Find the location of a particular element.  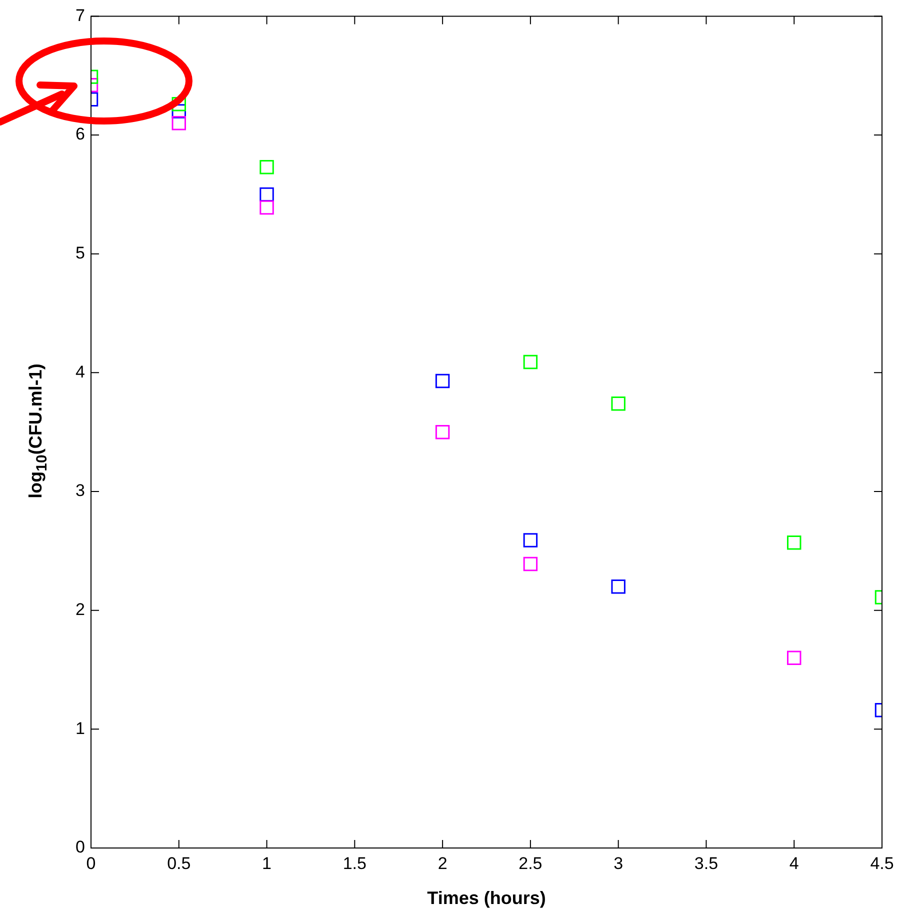

x-tick-label: 1 is located at coordinates (267, 863).